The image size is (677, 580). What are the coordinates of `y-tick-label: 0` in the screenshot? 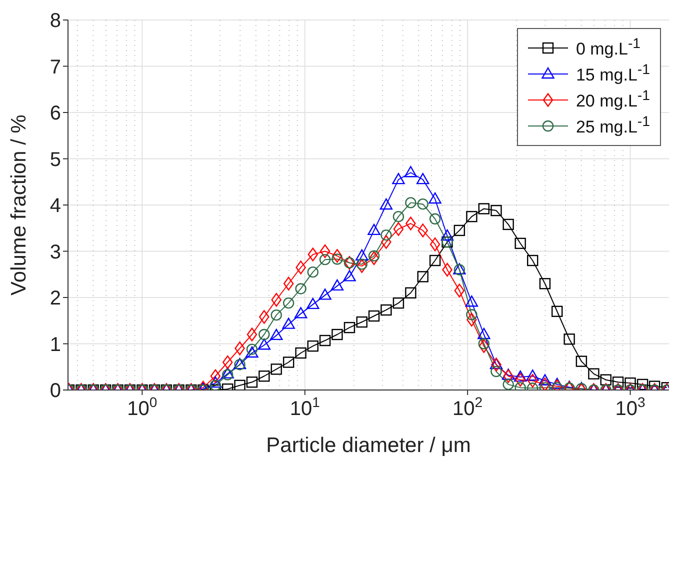 It's located at (55, 391).